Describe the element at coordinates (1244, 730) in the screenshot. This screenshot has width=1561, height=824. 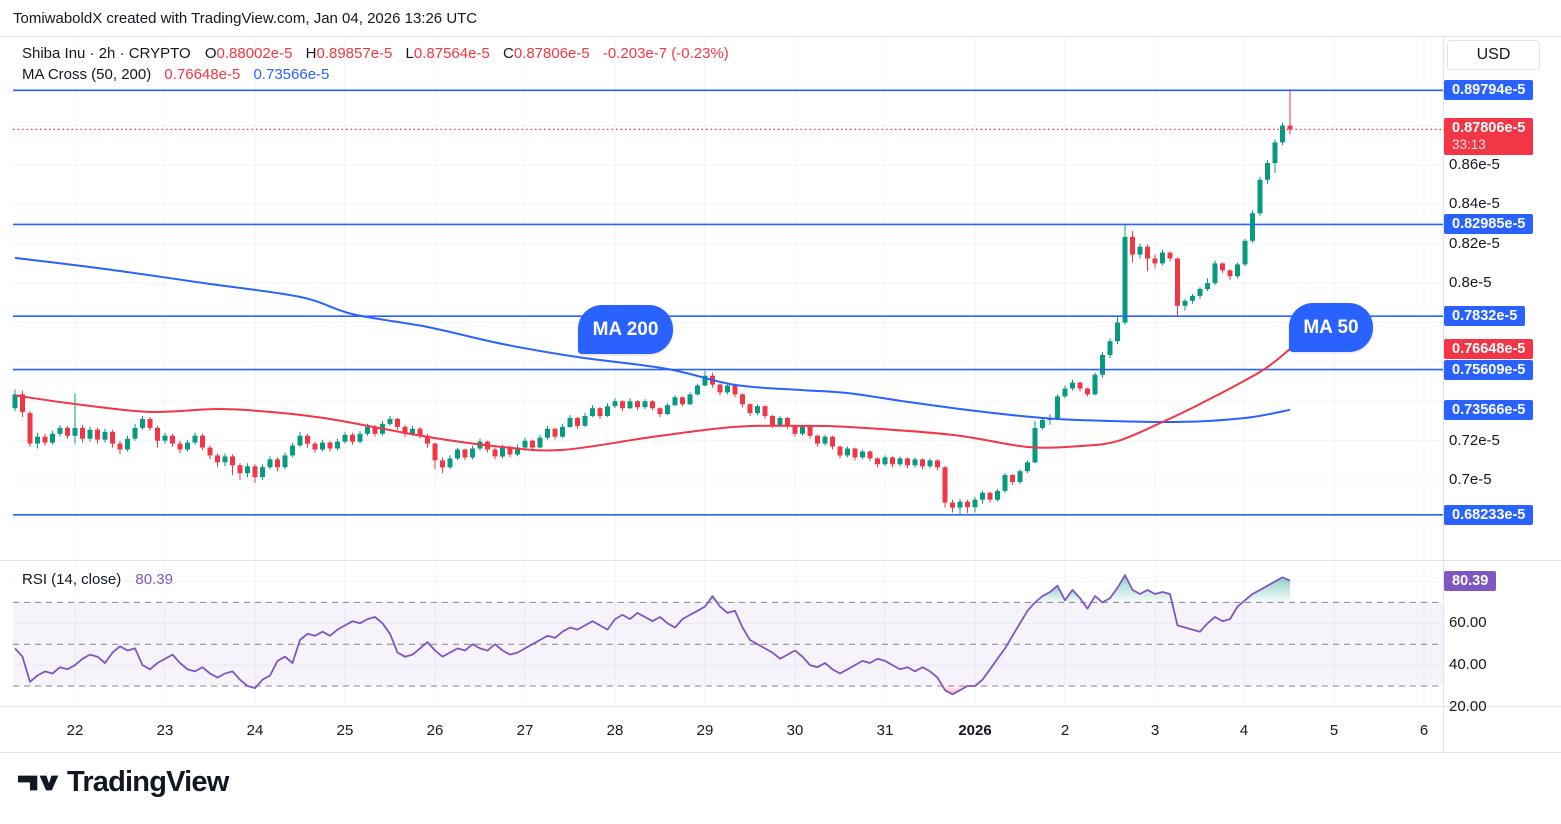
I see `time-tick-label: 4` at that location.